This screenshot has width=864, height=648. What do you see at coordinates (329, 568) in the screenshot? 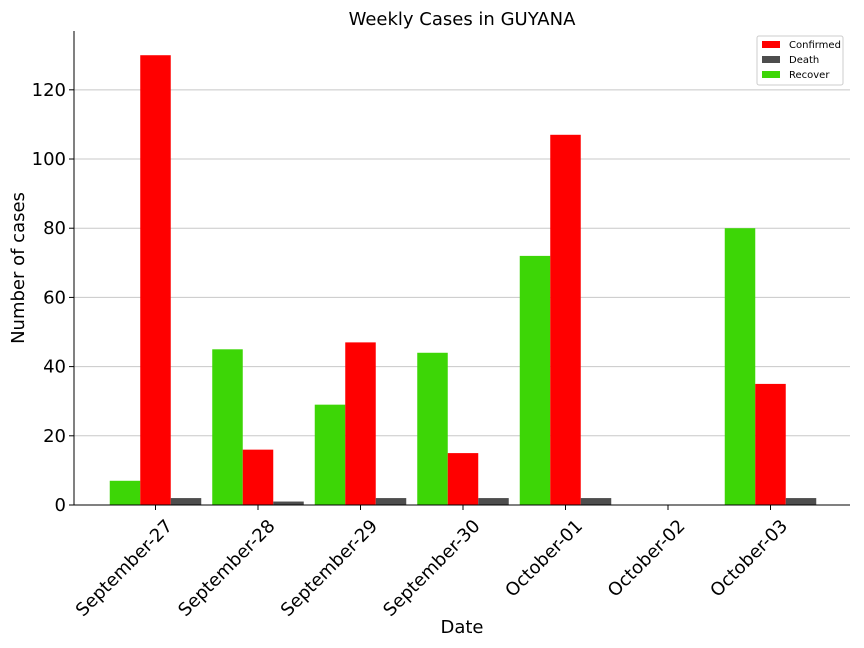
I see `x-tick-label: September-29` at bounding box center [329, 568].